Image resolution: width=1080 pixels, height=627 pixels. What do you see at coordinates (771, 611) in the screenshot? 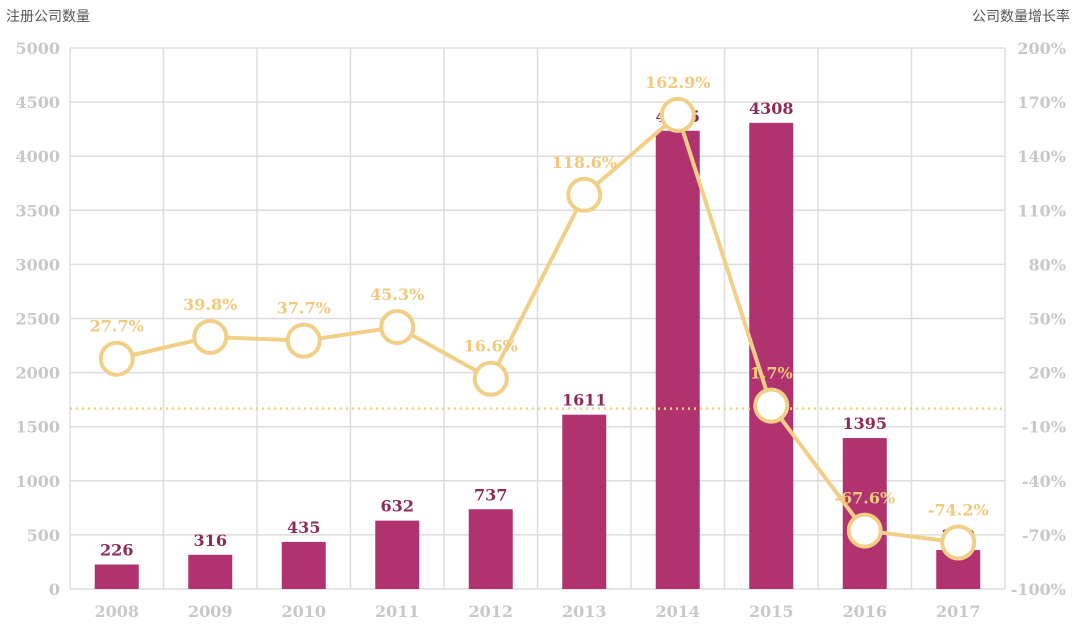
I see `x-tick-label: 2015` at bounding box center [771, 611].